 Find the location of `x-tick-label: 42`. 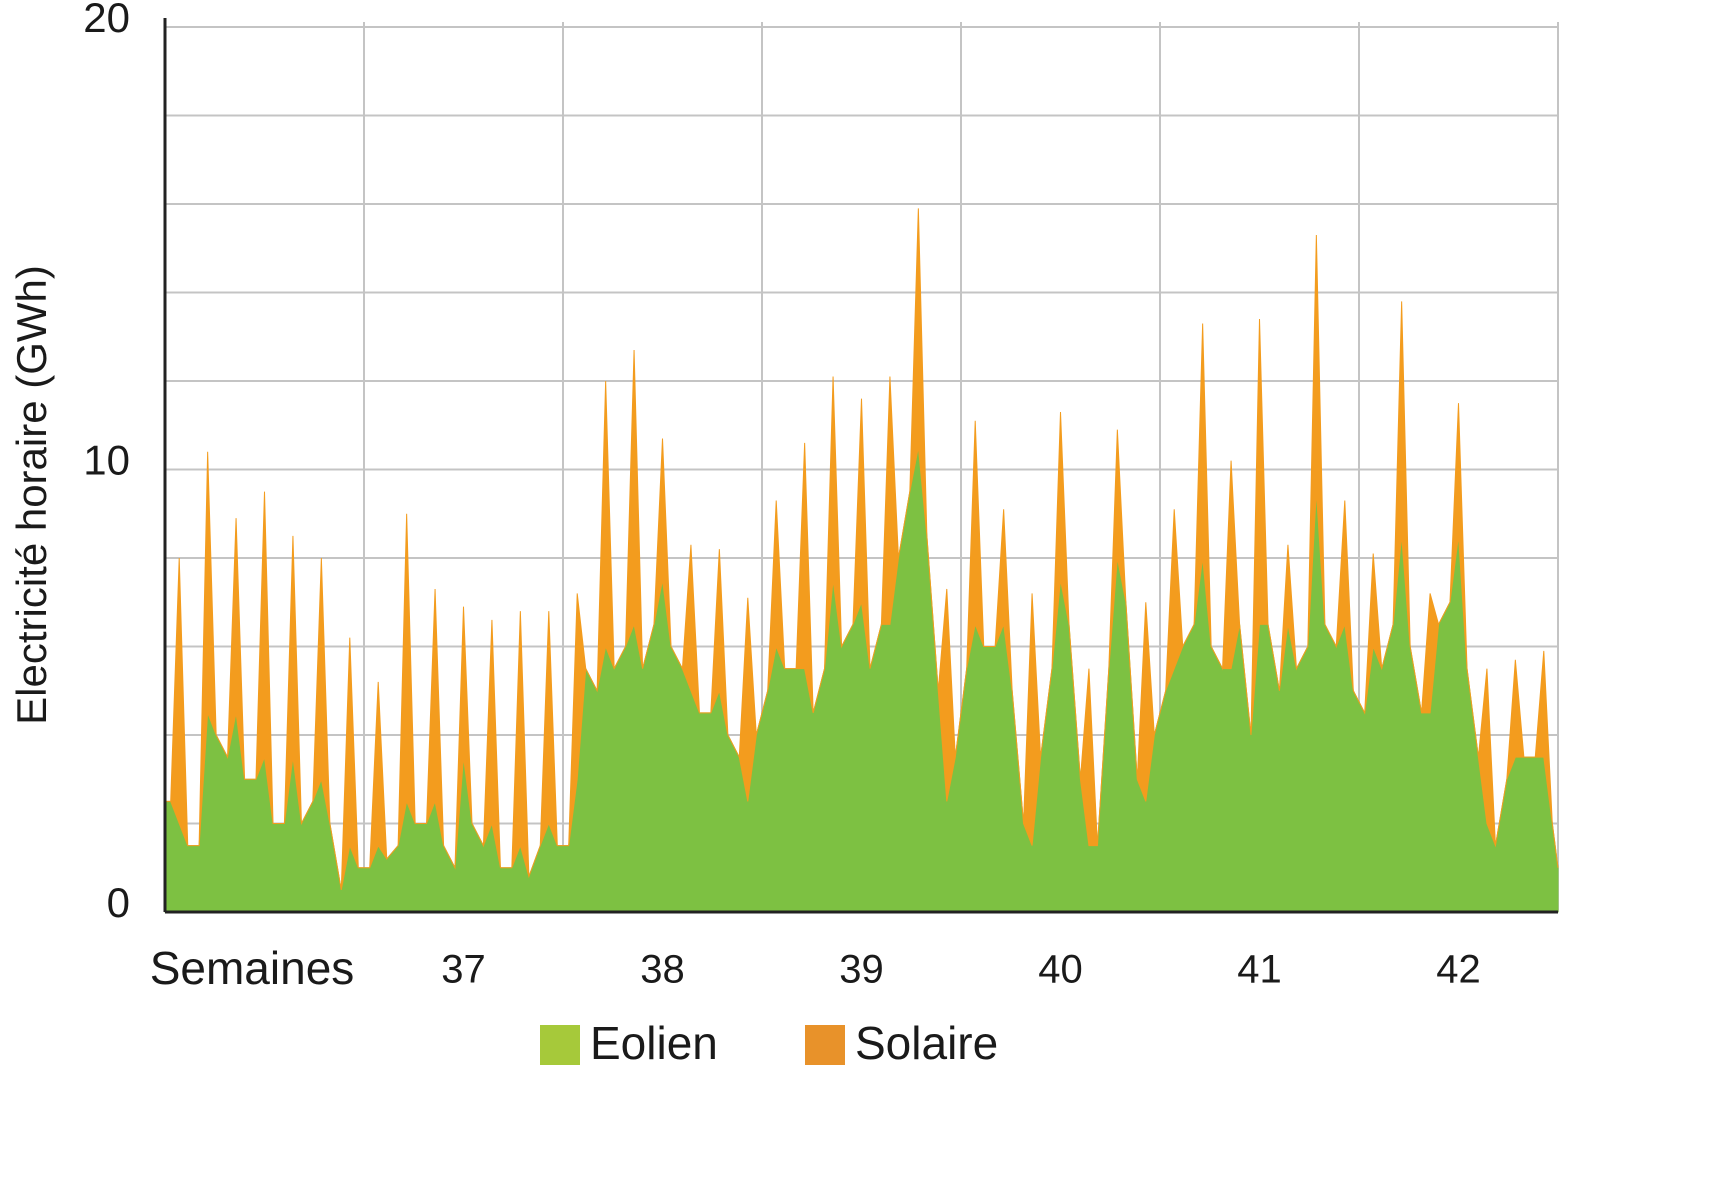

x-tick-label: 42 is located at coordinates (1458, 970).